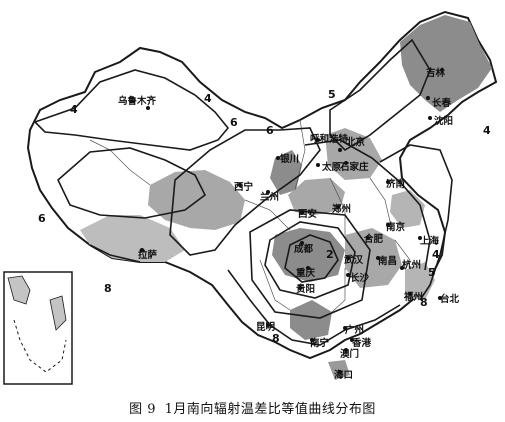 The width and height of the screenshot is (505, 422). What do you see at coordinates (413, 297) in the screenshot?
I see `city-label-fuzhou: 福州` at bounding box center [413, 297].